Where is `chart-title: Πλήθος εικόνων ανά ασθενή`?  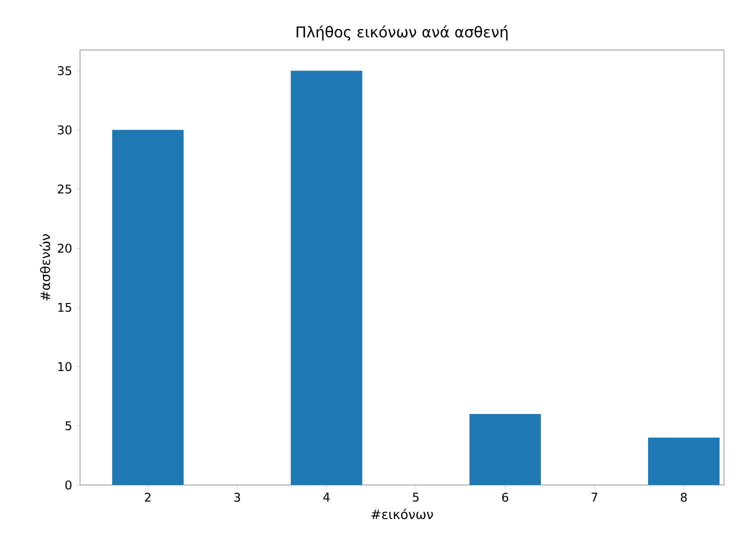
chart-title: Πλήθος εικόνων ανά ασθενή is located at coordinates (402, 32).